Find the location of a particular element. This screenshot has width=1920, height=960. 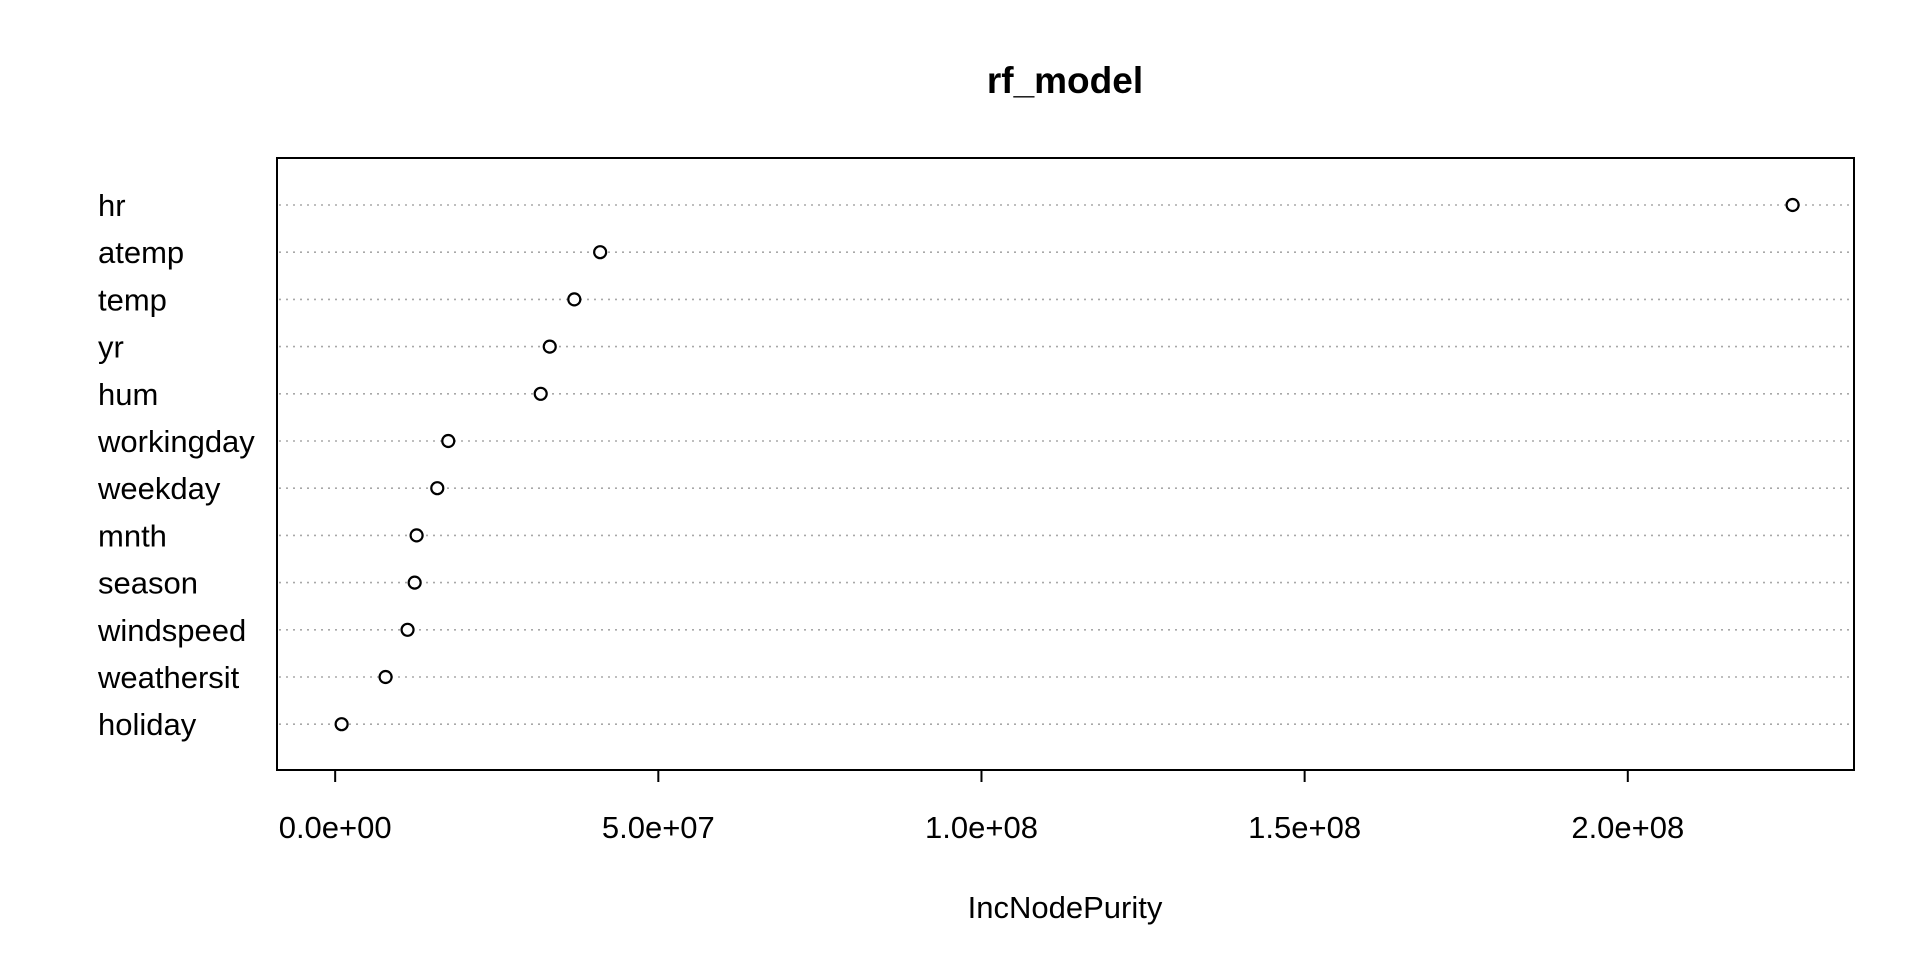

category-label: weekday is located at coordinates (159, 488).